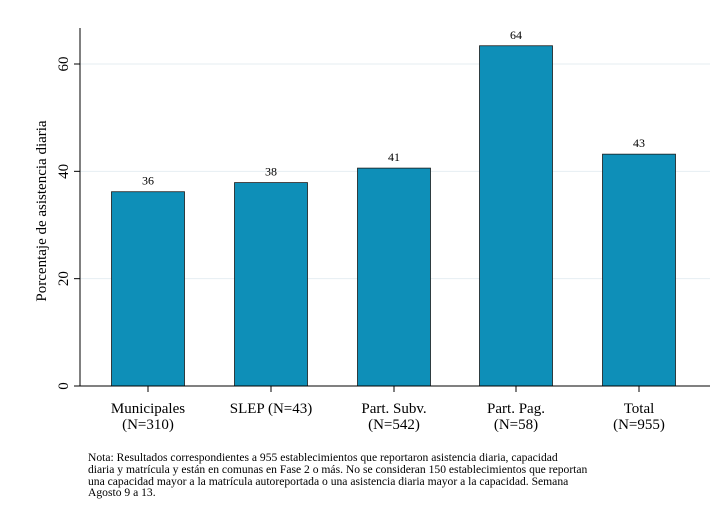 This screenshot has height=524, width=715. Describe the element at coordinates (393, 409) in the screenshot. I see `x-tick-label: Part. Subv.` at that location.